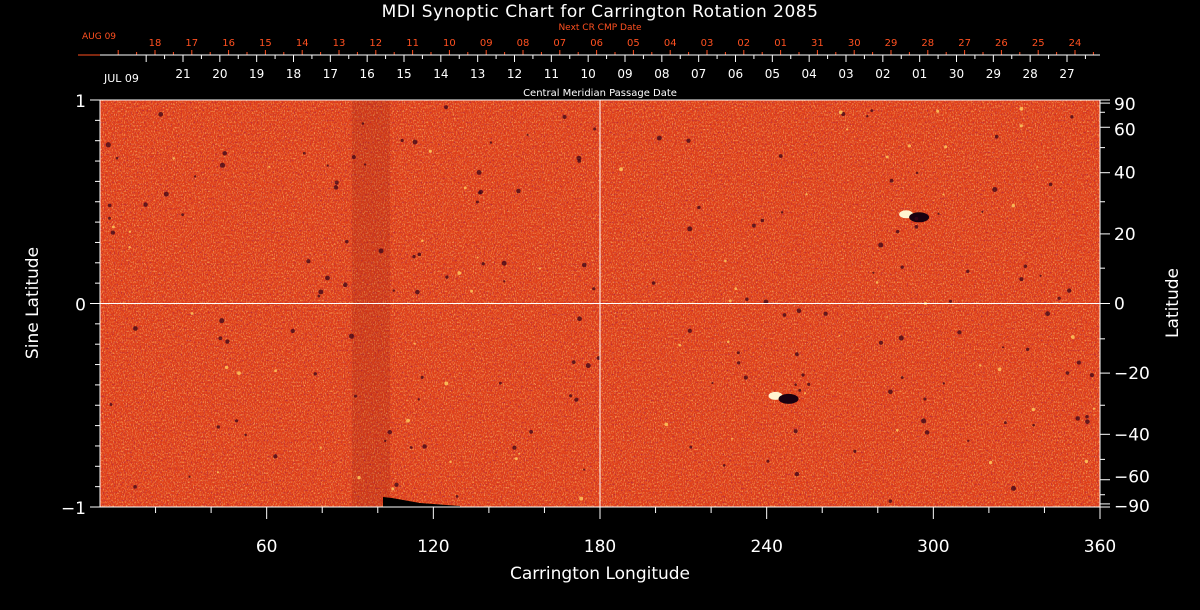 Image resolution: width=1200 pixels, height=610 pixels. Describe the element at coordinates (155, 43) in the screenshot. I see `next-cr-date-label: 18` at that location.